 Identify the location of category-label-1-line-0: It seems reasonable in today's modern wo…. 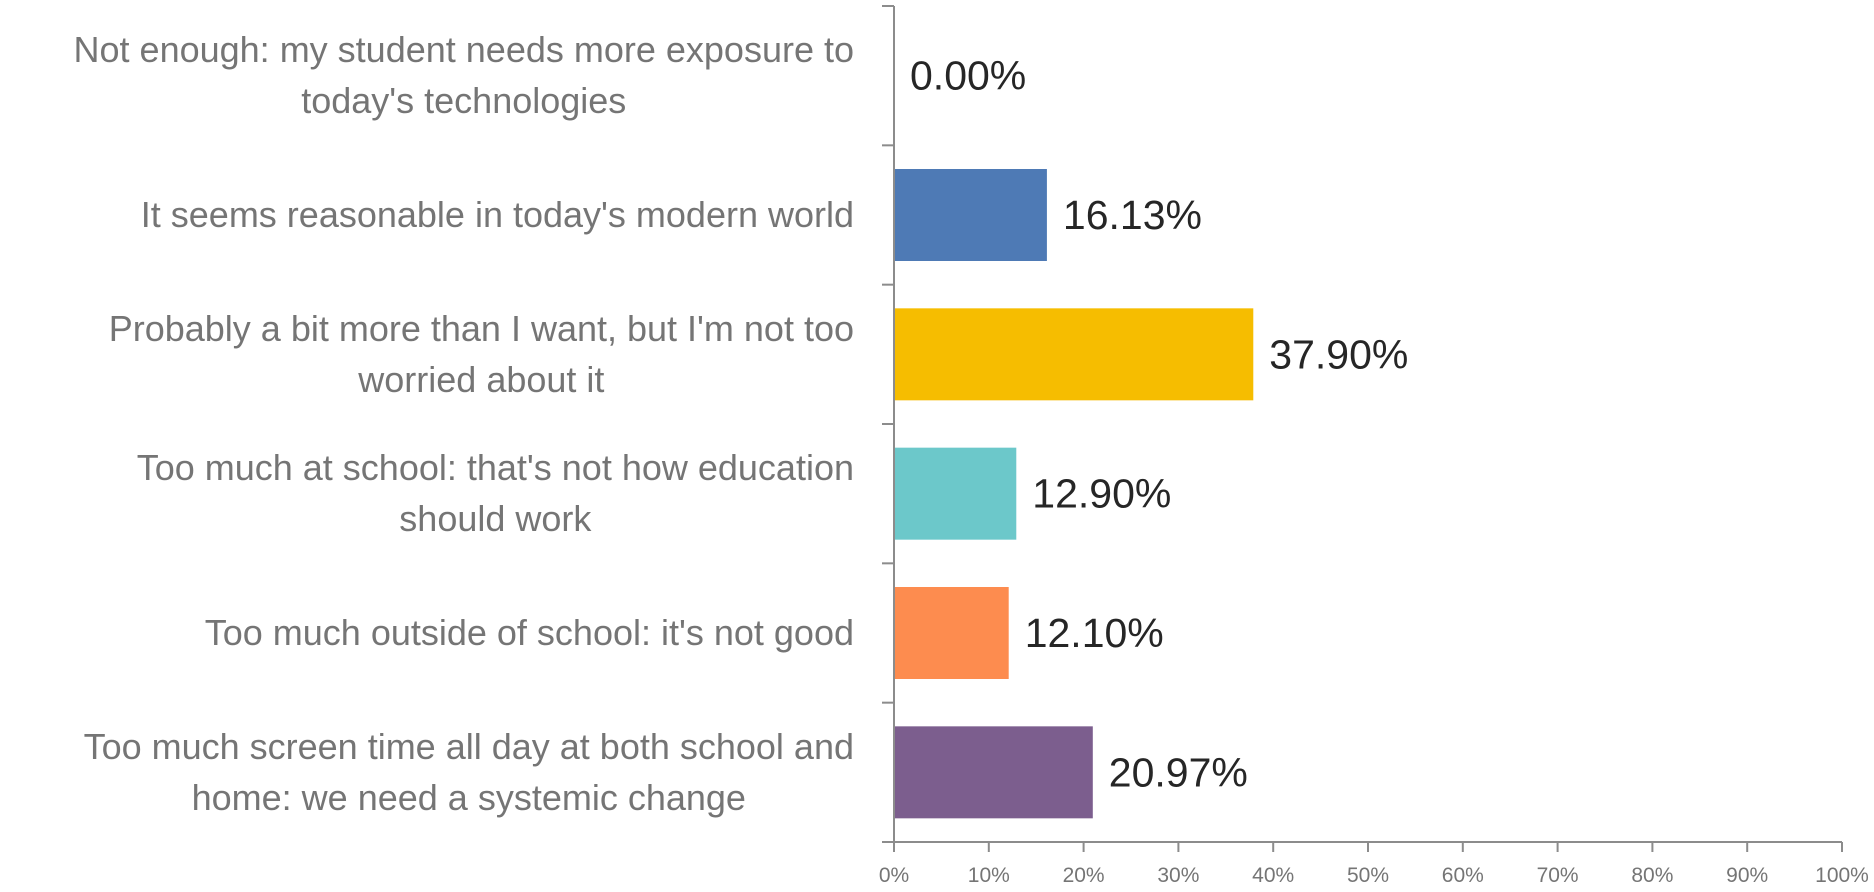
(497, 214).